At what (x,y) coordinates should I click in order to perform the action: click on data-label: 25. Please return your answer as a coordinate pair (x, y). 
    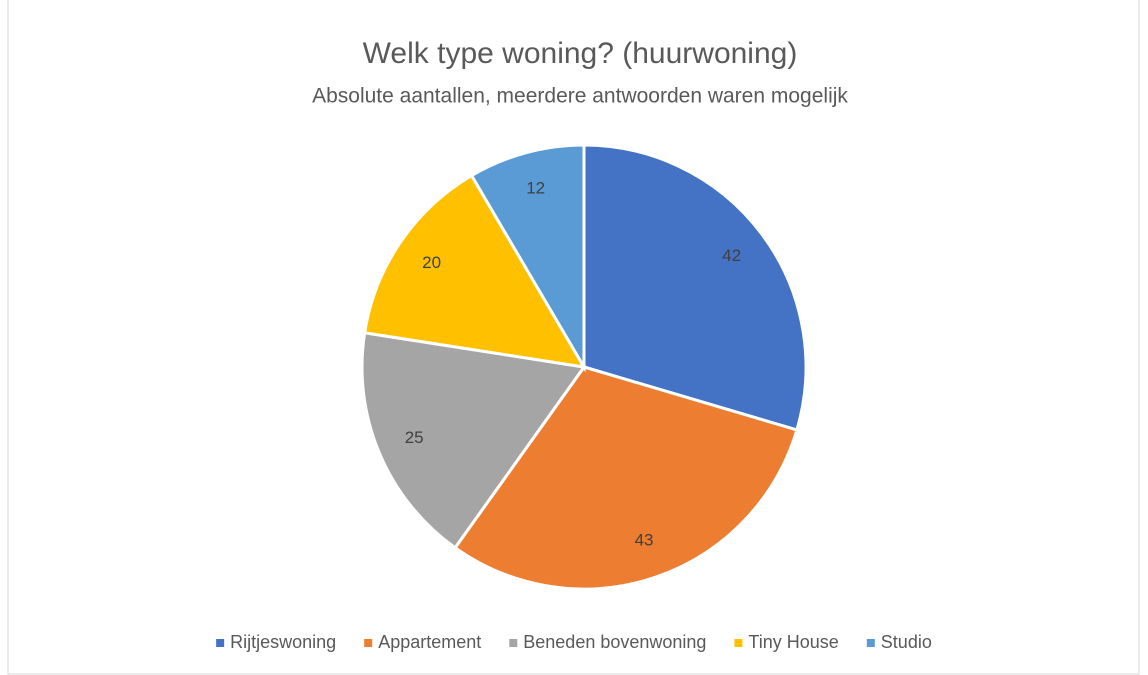
    Looking at the image, I should click on (414, 437).